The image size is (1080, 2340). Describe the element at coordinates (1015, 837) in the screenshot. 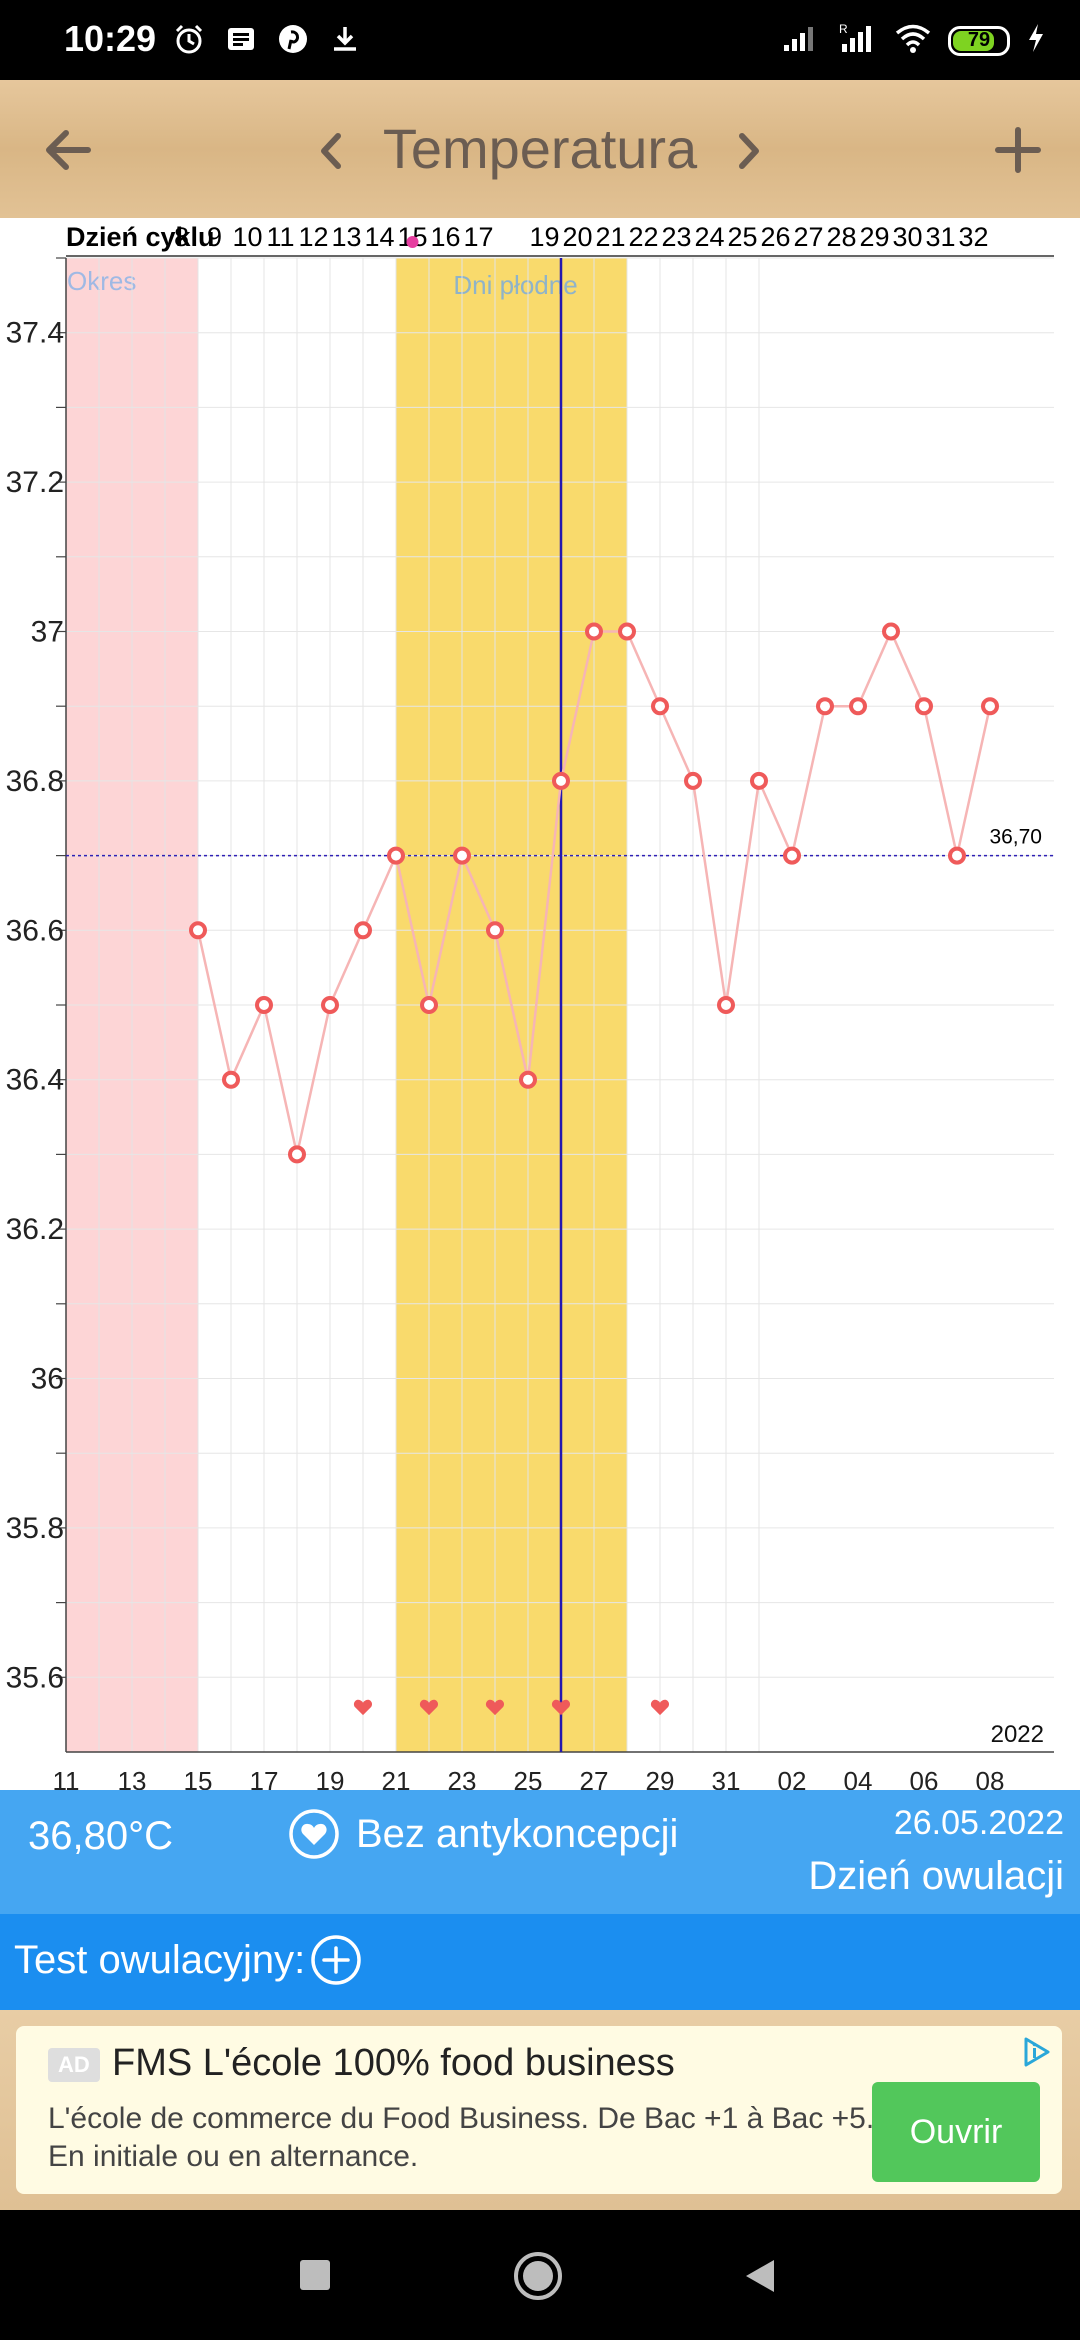

I see `coverline-label: 36,70` at that location.